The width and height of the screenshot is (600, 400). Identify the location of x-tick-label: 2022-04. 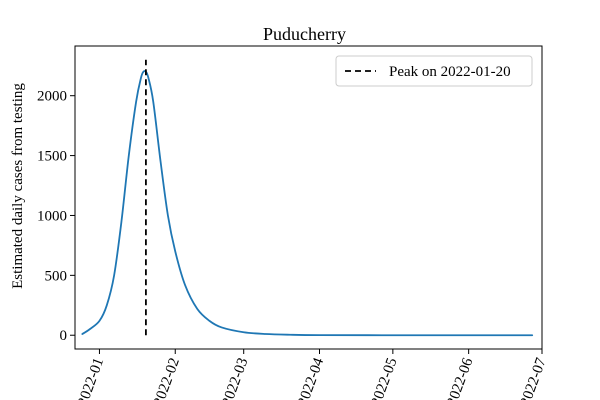
(311, 377).